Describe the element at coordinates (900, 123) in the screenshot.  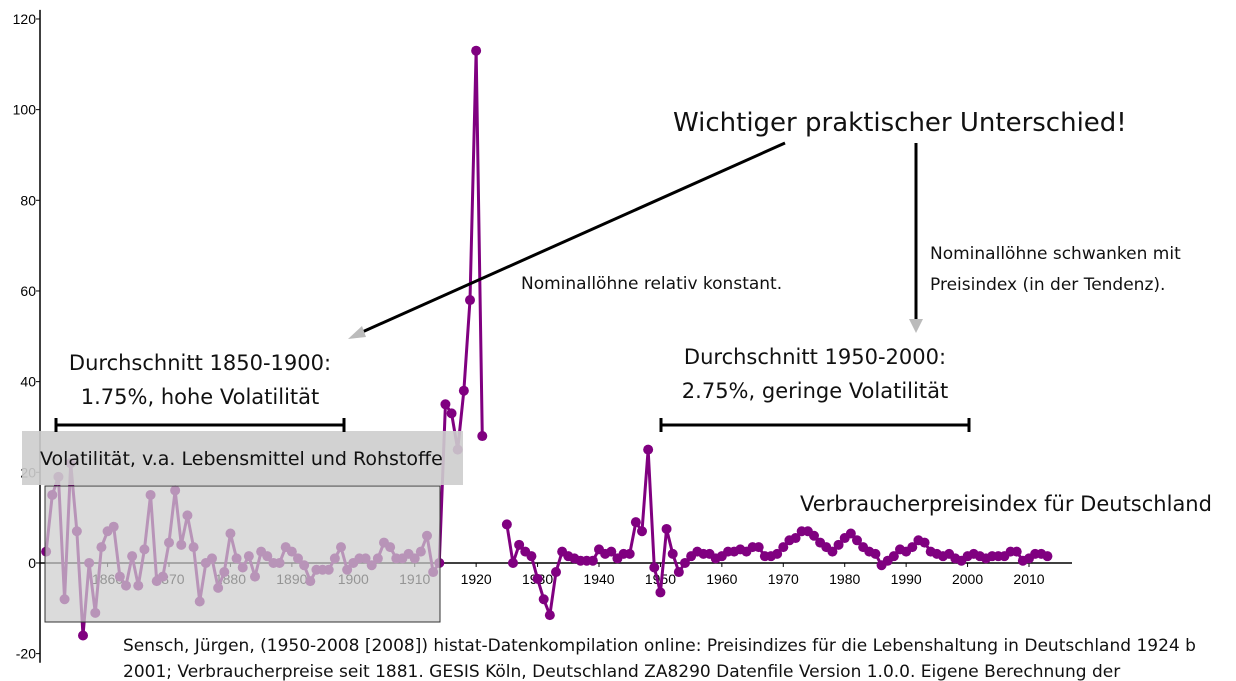
I see `headline: Wichtiger praktischer Unterschied!` at that location.